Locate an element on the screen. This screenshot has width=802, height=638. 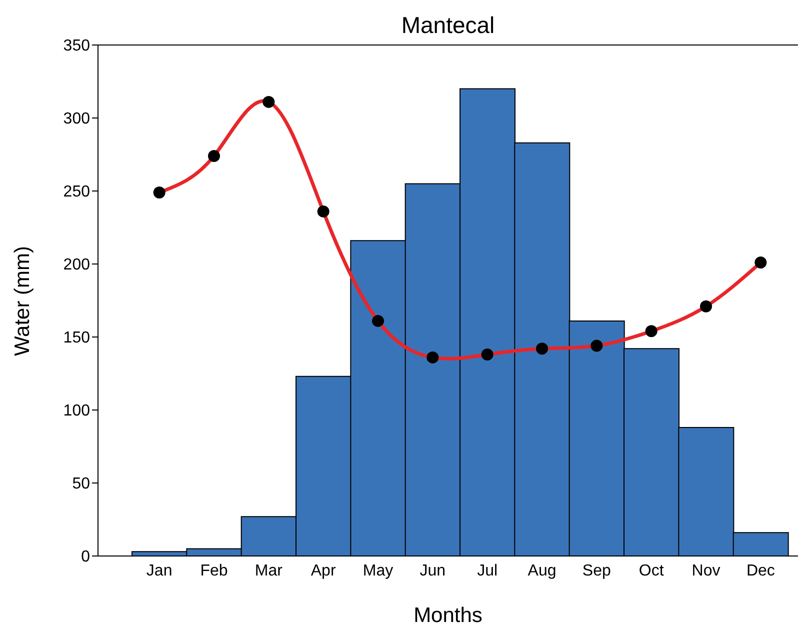
x-tick-label: Jul is located at coordinates (487, 571).